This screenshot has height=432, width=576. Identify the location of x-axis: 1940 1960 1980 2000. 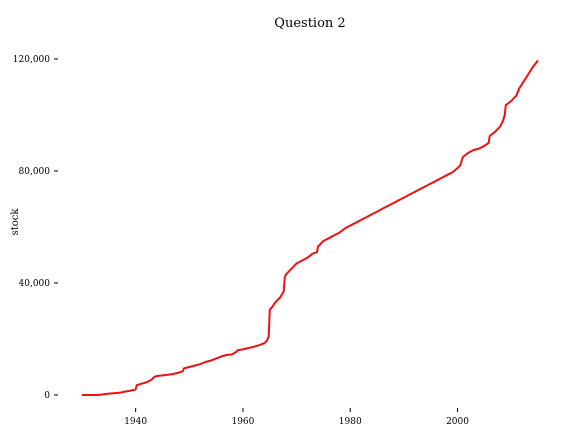
(296, 417).